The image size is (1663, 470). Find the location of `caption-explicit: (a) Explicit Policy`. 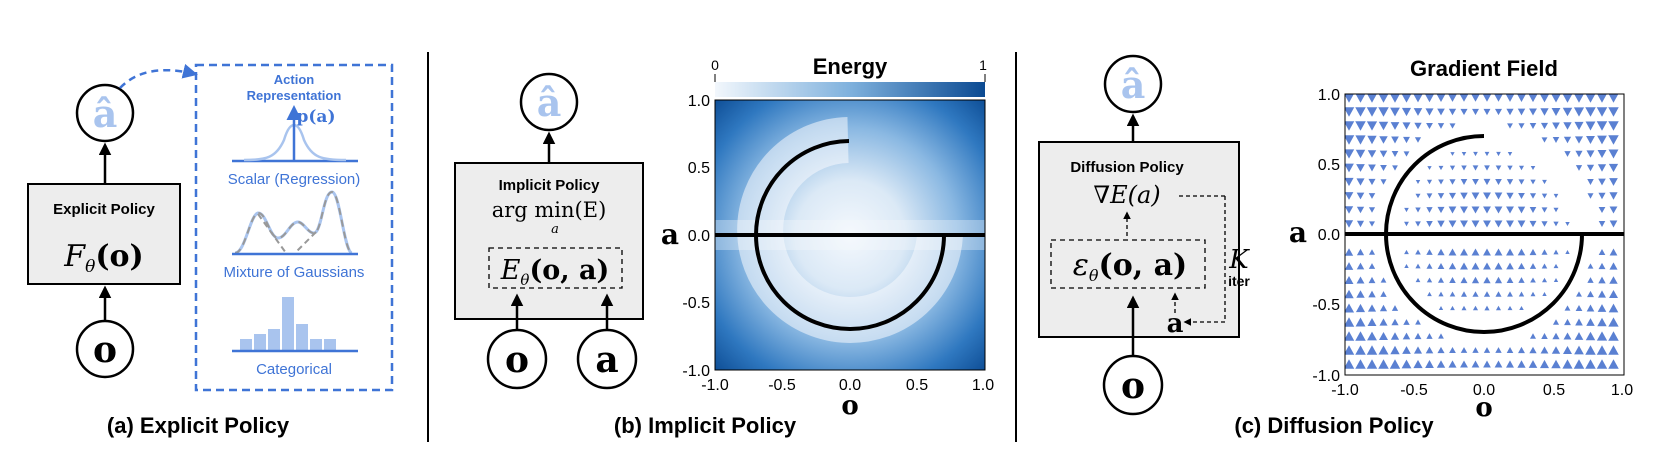

caption-explicit: (a) Explicit Policy is located at coordinates (198, 425).